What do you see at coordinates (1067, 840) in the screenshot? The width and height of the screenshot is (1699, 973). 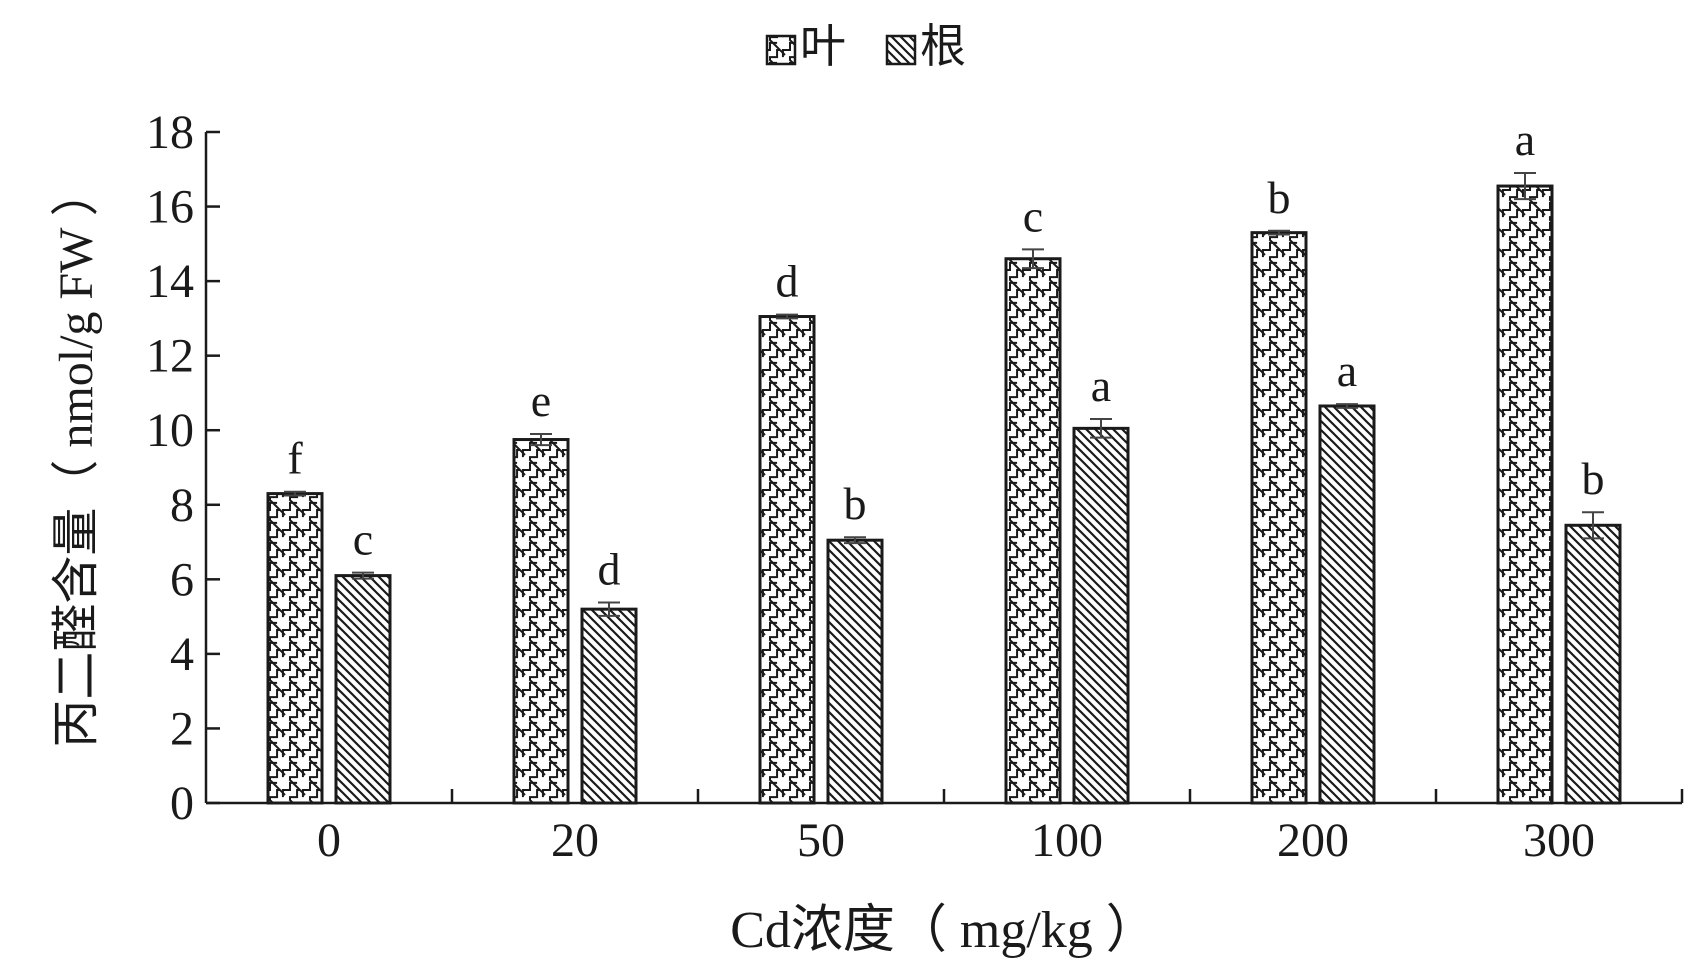 I see `x-tick-label: 100` at bounding box center [1067, 840].